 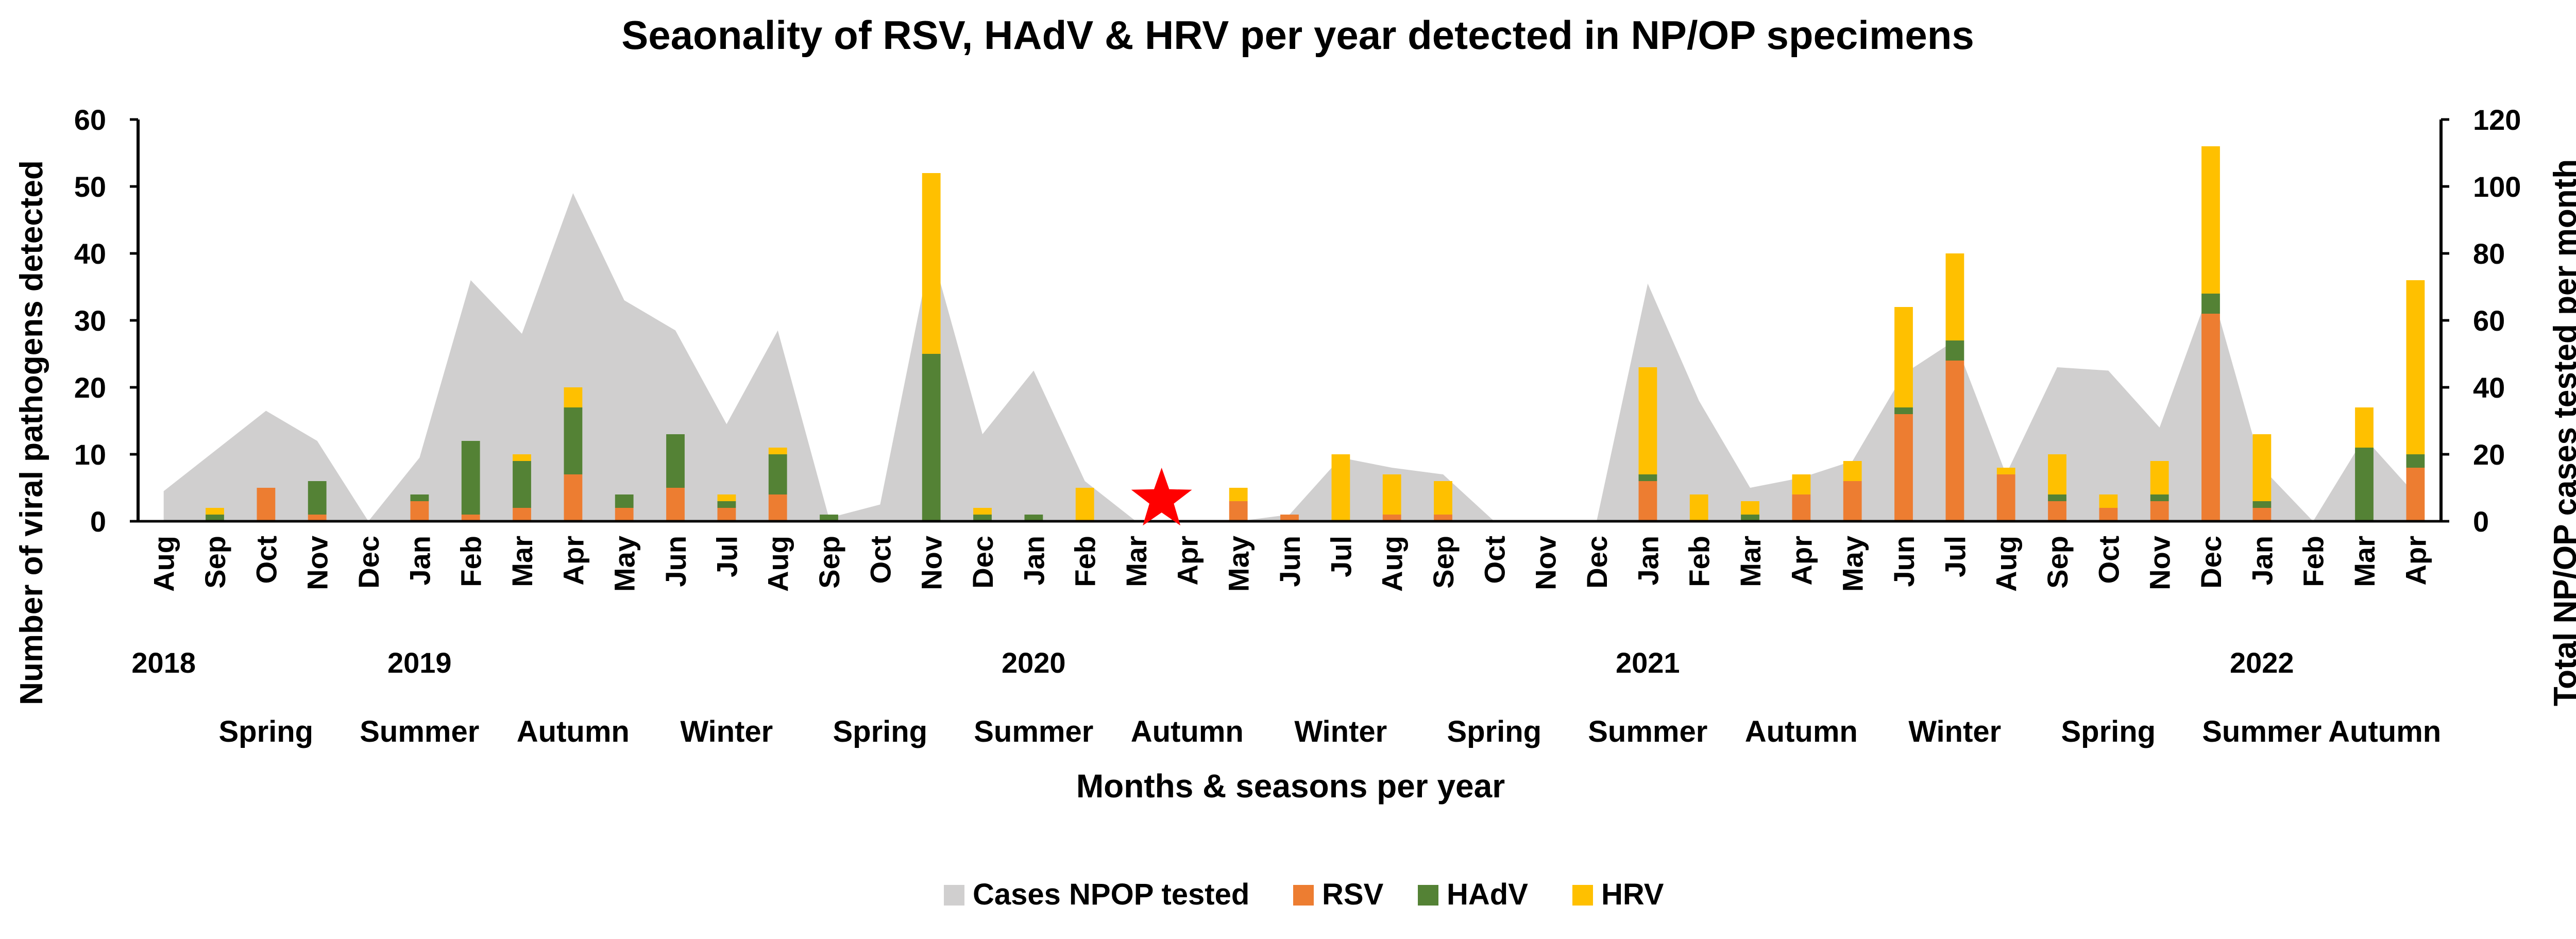 I want to click on y-tick-label: 60, so click(x=90, y=120).